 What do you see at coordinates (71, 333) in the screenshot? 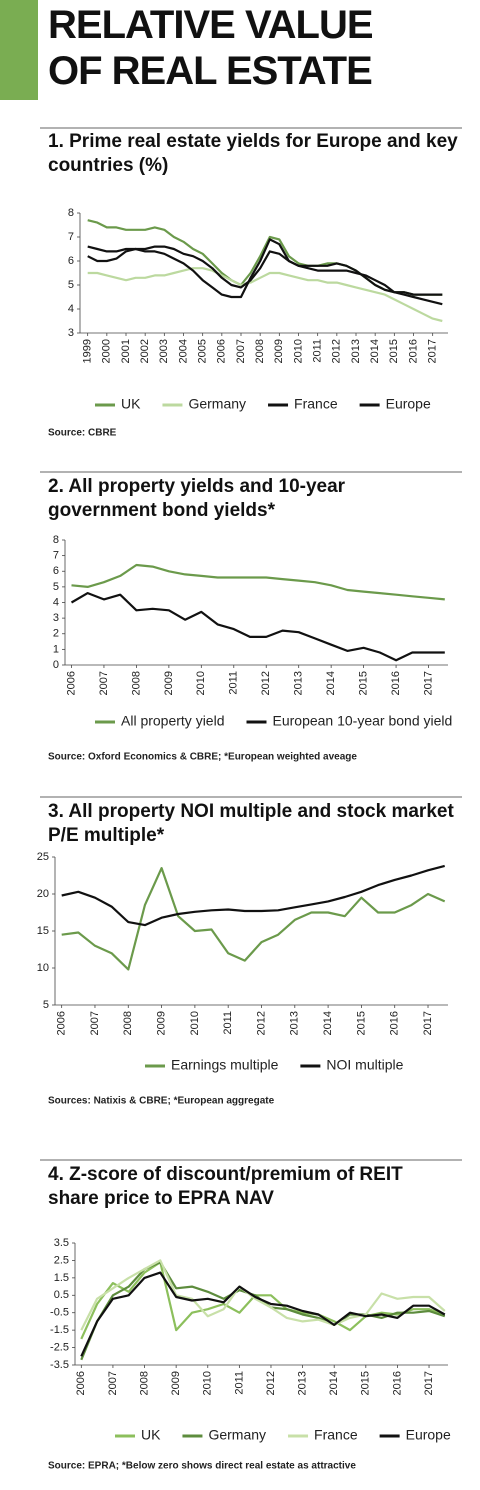
I see `y-tick-label: 3` at bounding box center [71, 333].